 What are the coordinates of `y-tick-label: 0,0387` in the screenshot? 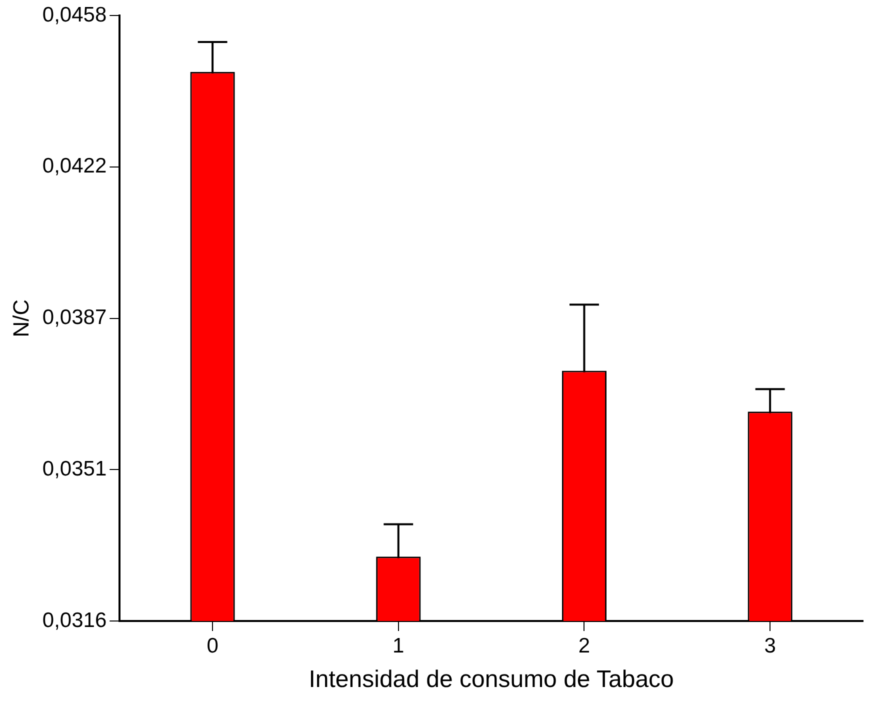 It's located at (74, 318).